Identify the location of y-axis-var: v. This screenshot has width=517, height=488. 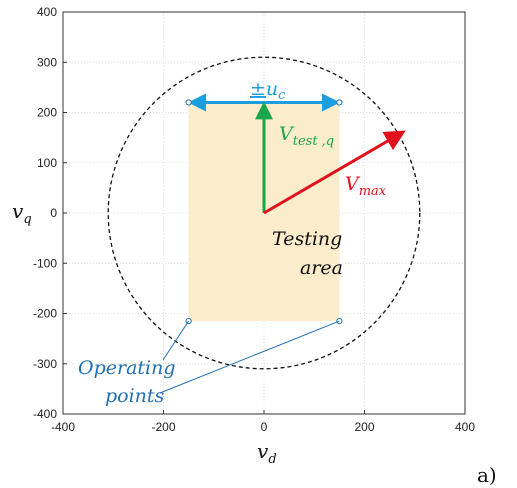
(18, 211).